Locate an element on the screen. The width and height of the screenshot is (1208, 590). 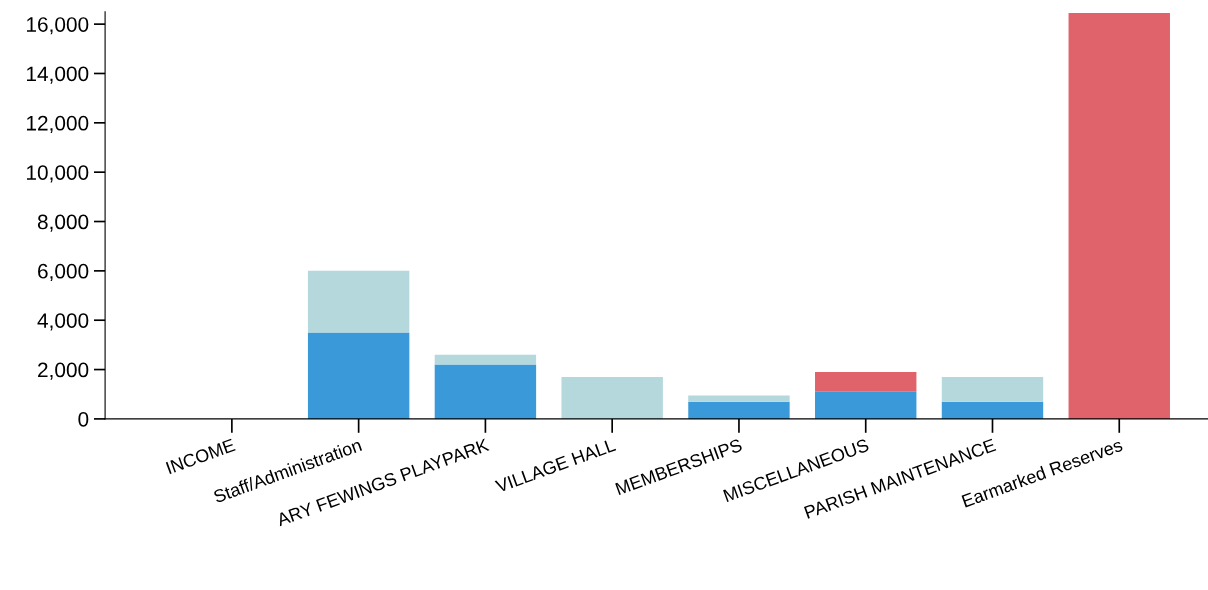
y-tick-label: 10,000 is located at coordinates (58, 174).